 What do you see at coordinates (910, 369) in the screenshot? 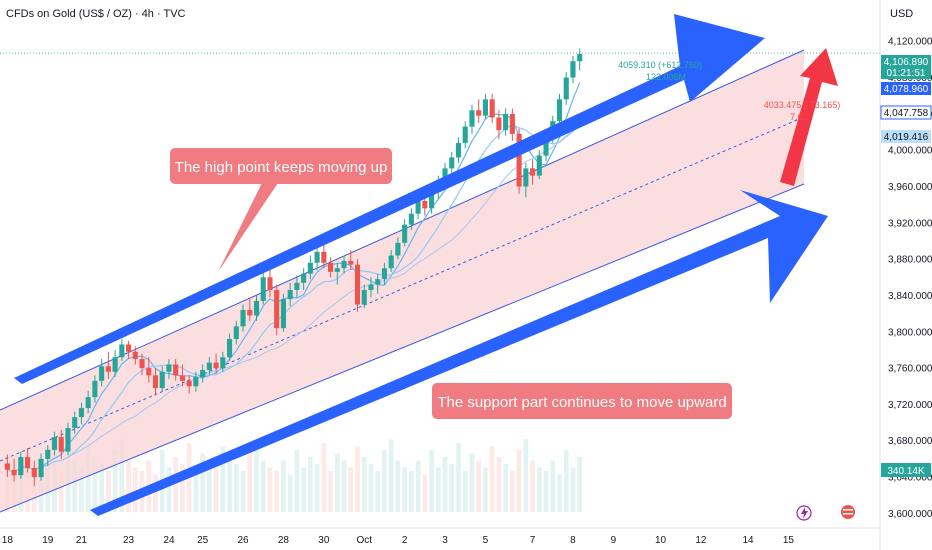
I see `y-tick-label: 3,760.000` at bounding box center [910, 369].